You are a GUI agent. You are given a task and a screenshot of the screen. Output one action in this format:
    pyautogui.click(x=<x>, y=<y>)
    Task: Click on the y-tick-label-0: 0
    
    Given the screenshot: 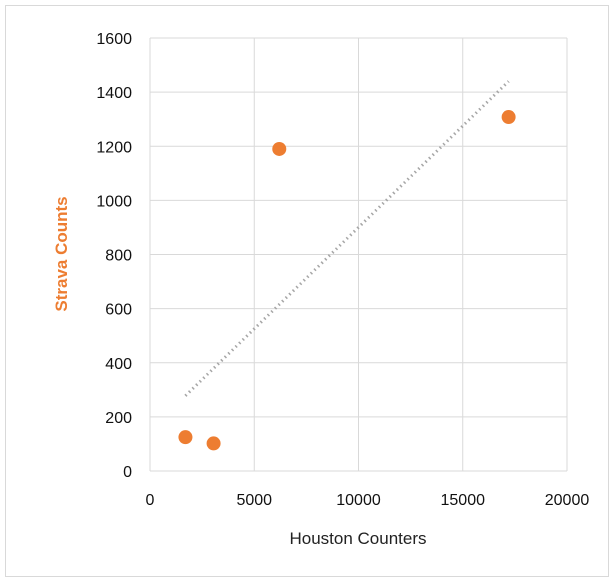 What is the action you would take?
    pyautogui.click(x=127, y=472)
    